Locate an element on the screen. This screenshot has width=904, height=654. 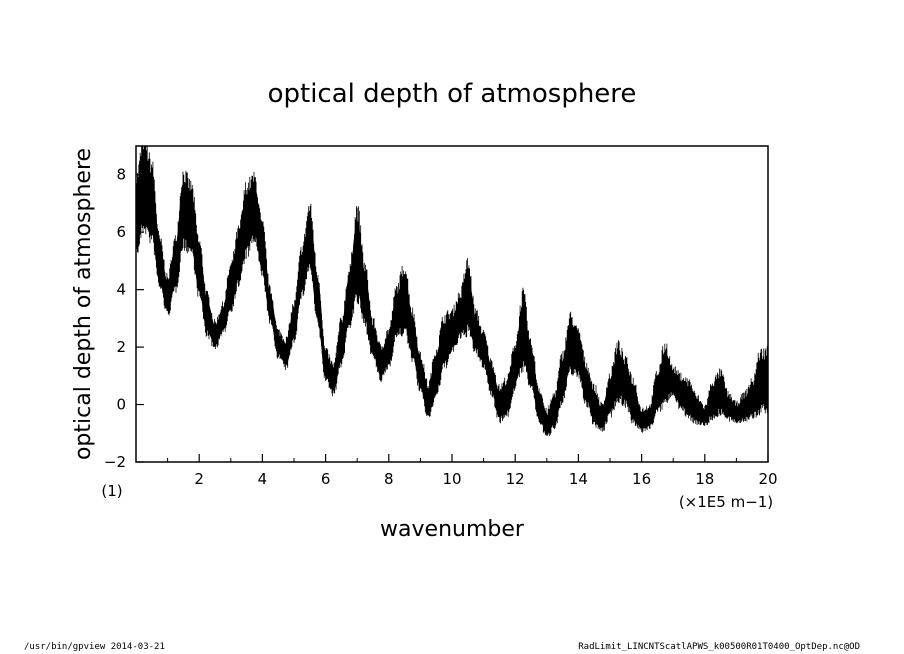
y-unit-label: (1) is located at coordinates (111, 491).